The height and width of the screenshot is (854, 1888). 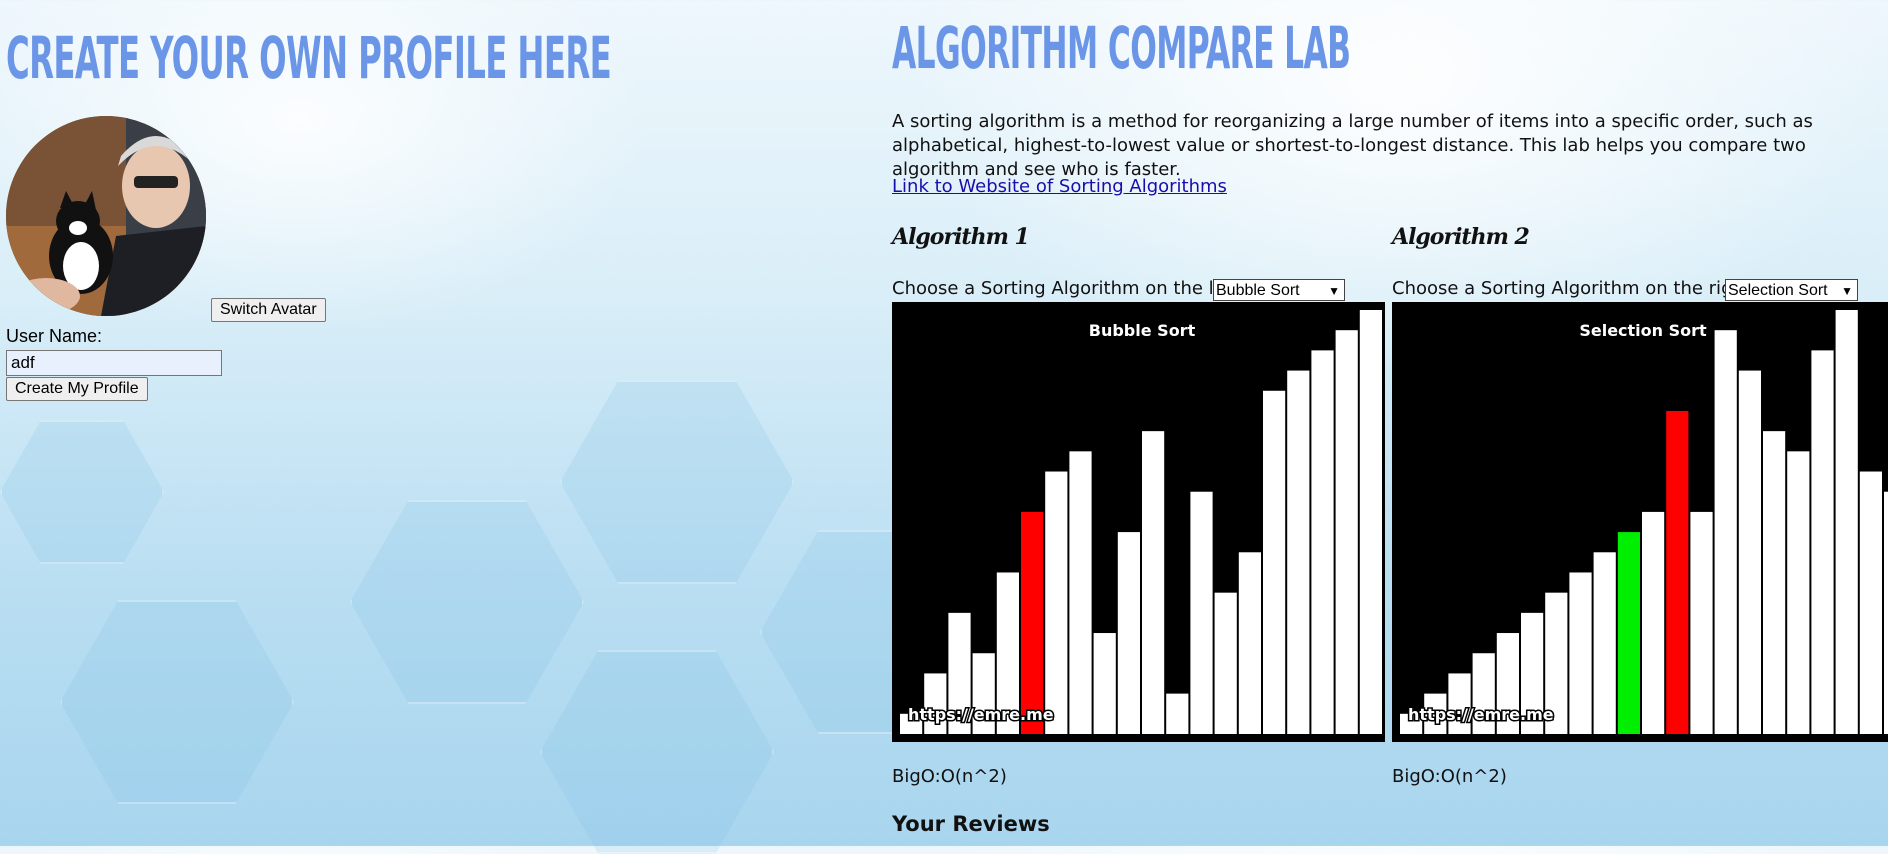 I want to click on reviews-heading: Your Reviews, so click(x=971, y=824).